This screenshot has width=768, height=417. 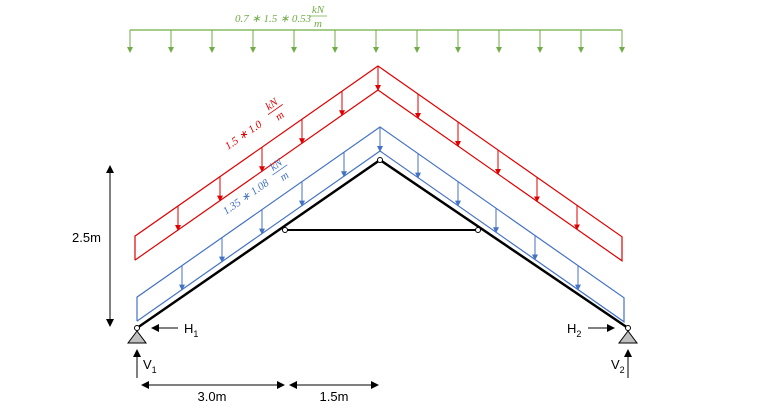 I want to click on load-expr: 0.7 ∗ 1.5 ∗ 0.53, so click(x=273, y=19).